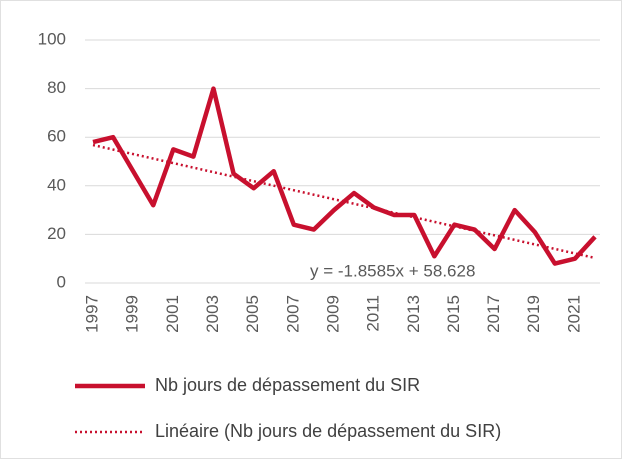  What do you see at coordinates (373, 313) in the screenshot?
I see `x-tick-label: 2011` at bounding box center [373, 313].